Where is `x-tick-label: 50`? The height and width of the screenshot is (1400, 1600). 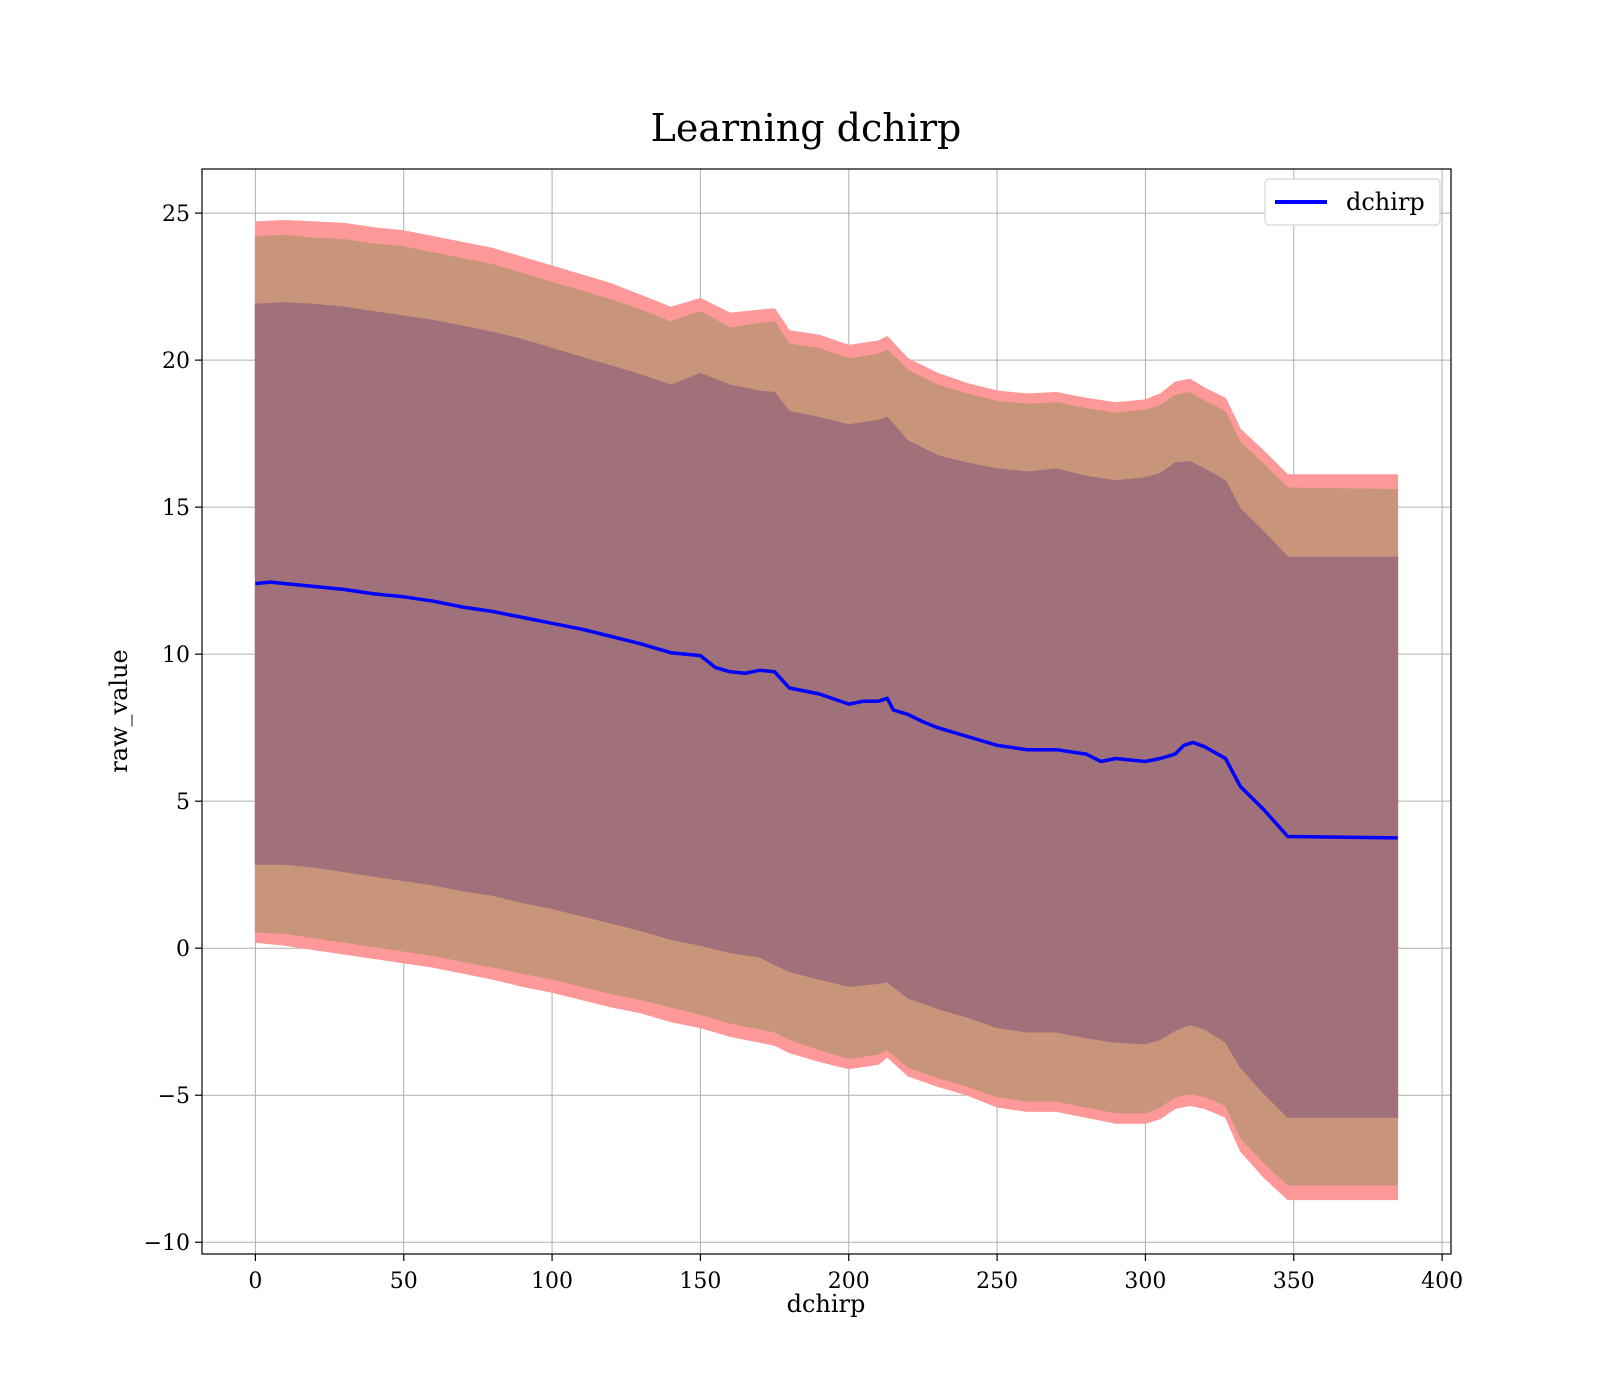
x-tick-label: 50 is located at coordinates (404, 1281).